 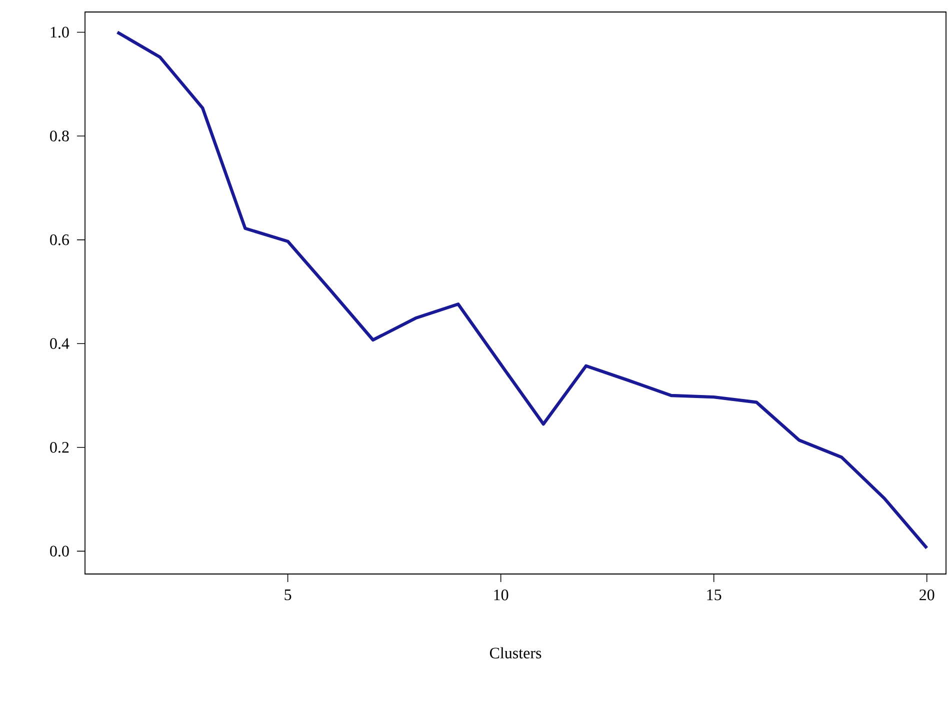 I want to click on x-tick-label: 15, so click(x=714, y=595).